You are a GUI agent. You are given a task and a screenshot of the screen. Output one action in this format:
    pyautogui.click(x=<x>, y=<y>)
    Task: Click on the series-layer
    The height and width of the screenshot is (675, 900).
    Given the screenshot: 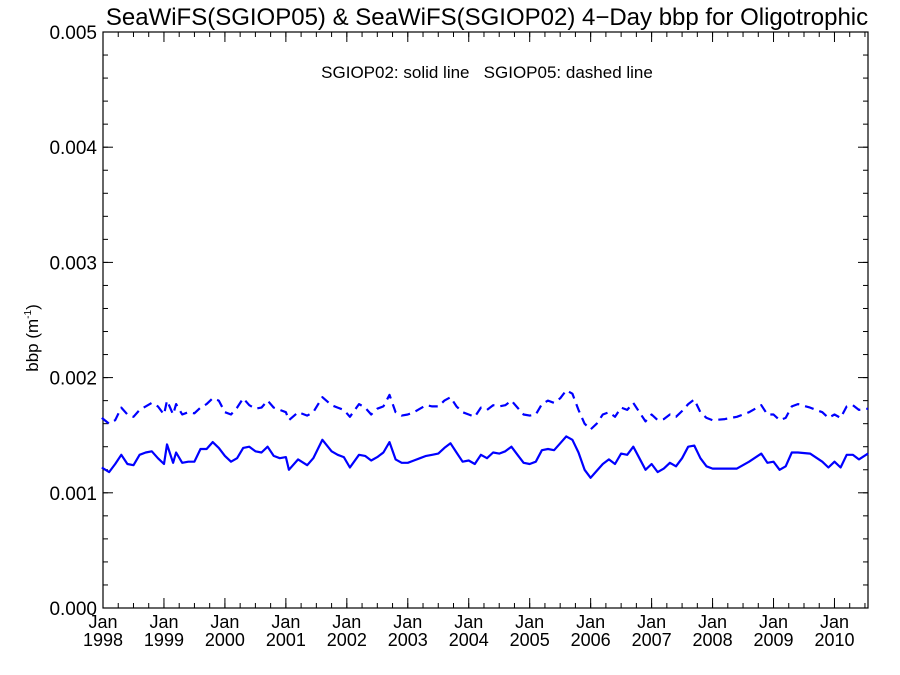 What is the action you would take?
    pyautogui.click(x=485, y=434)
    